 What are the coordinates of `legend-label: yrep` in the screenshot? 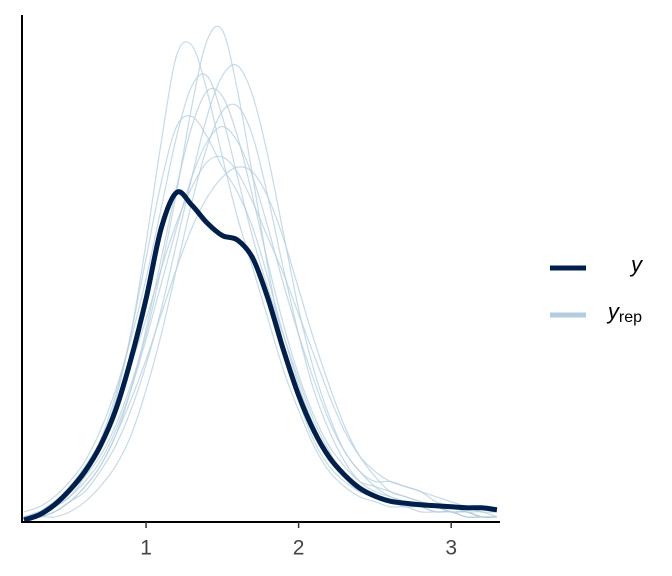 It's located at (624, 312).